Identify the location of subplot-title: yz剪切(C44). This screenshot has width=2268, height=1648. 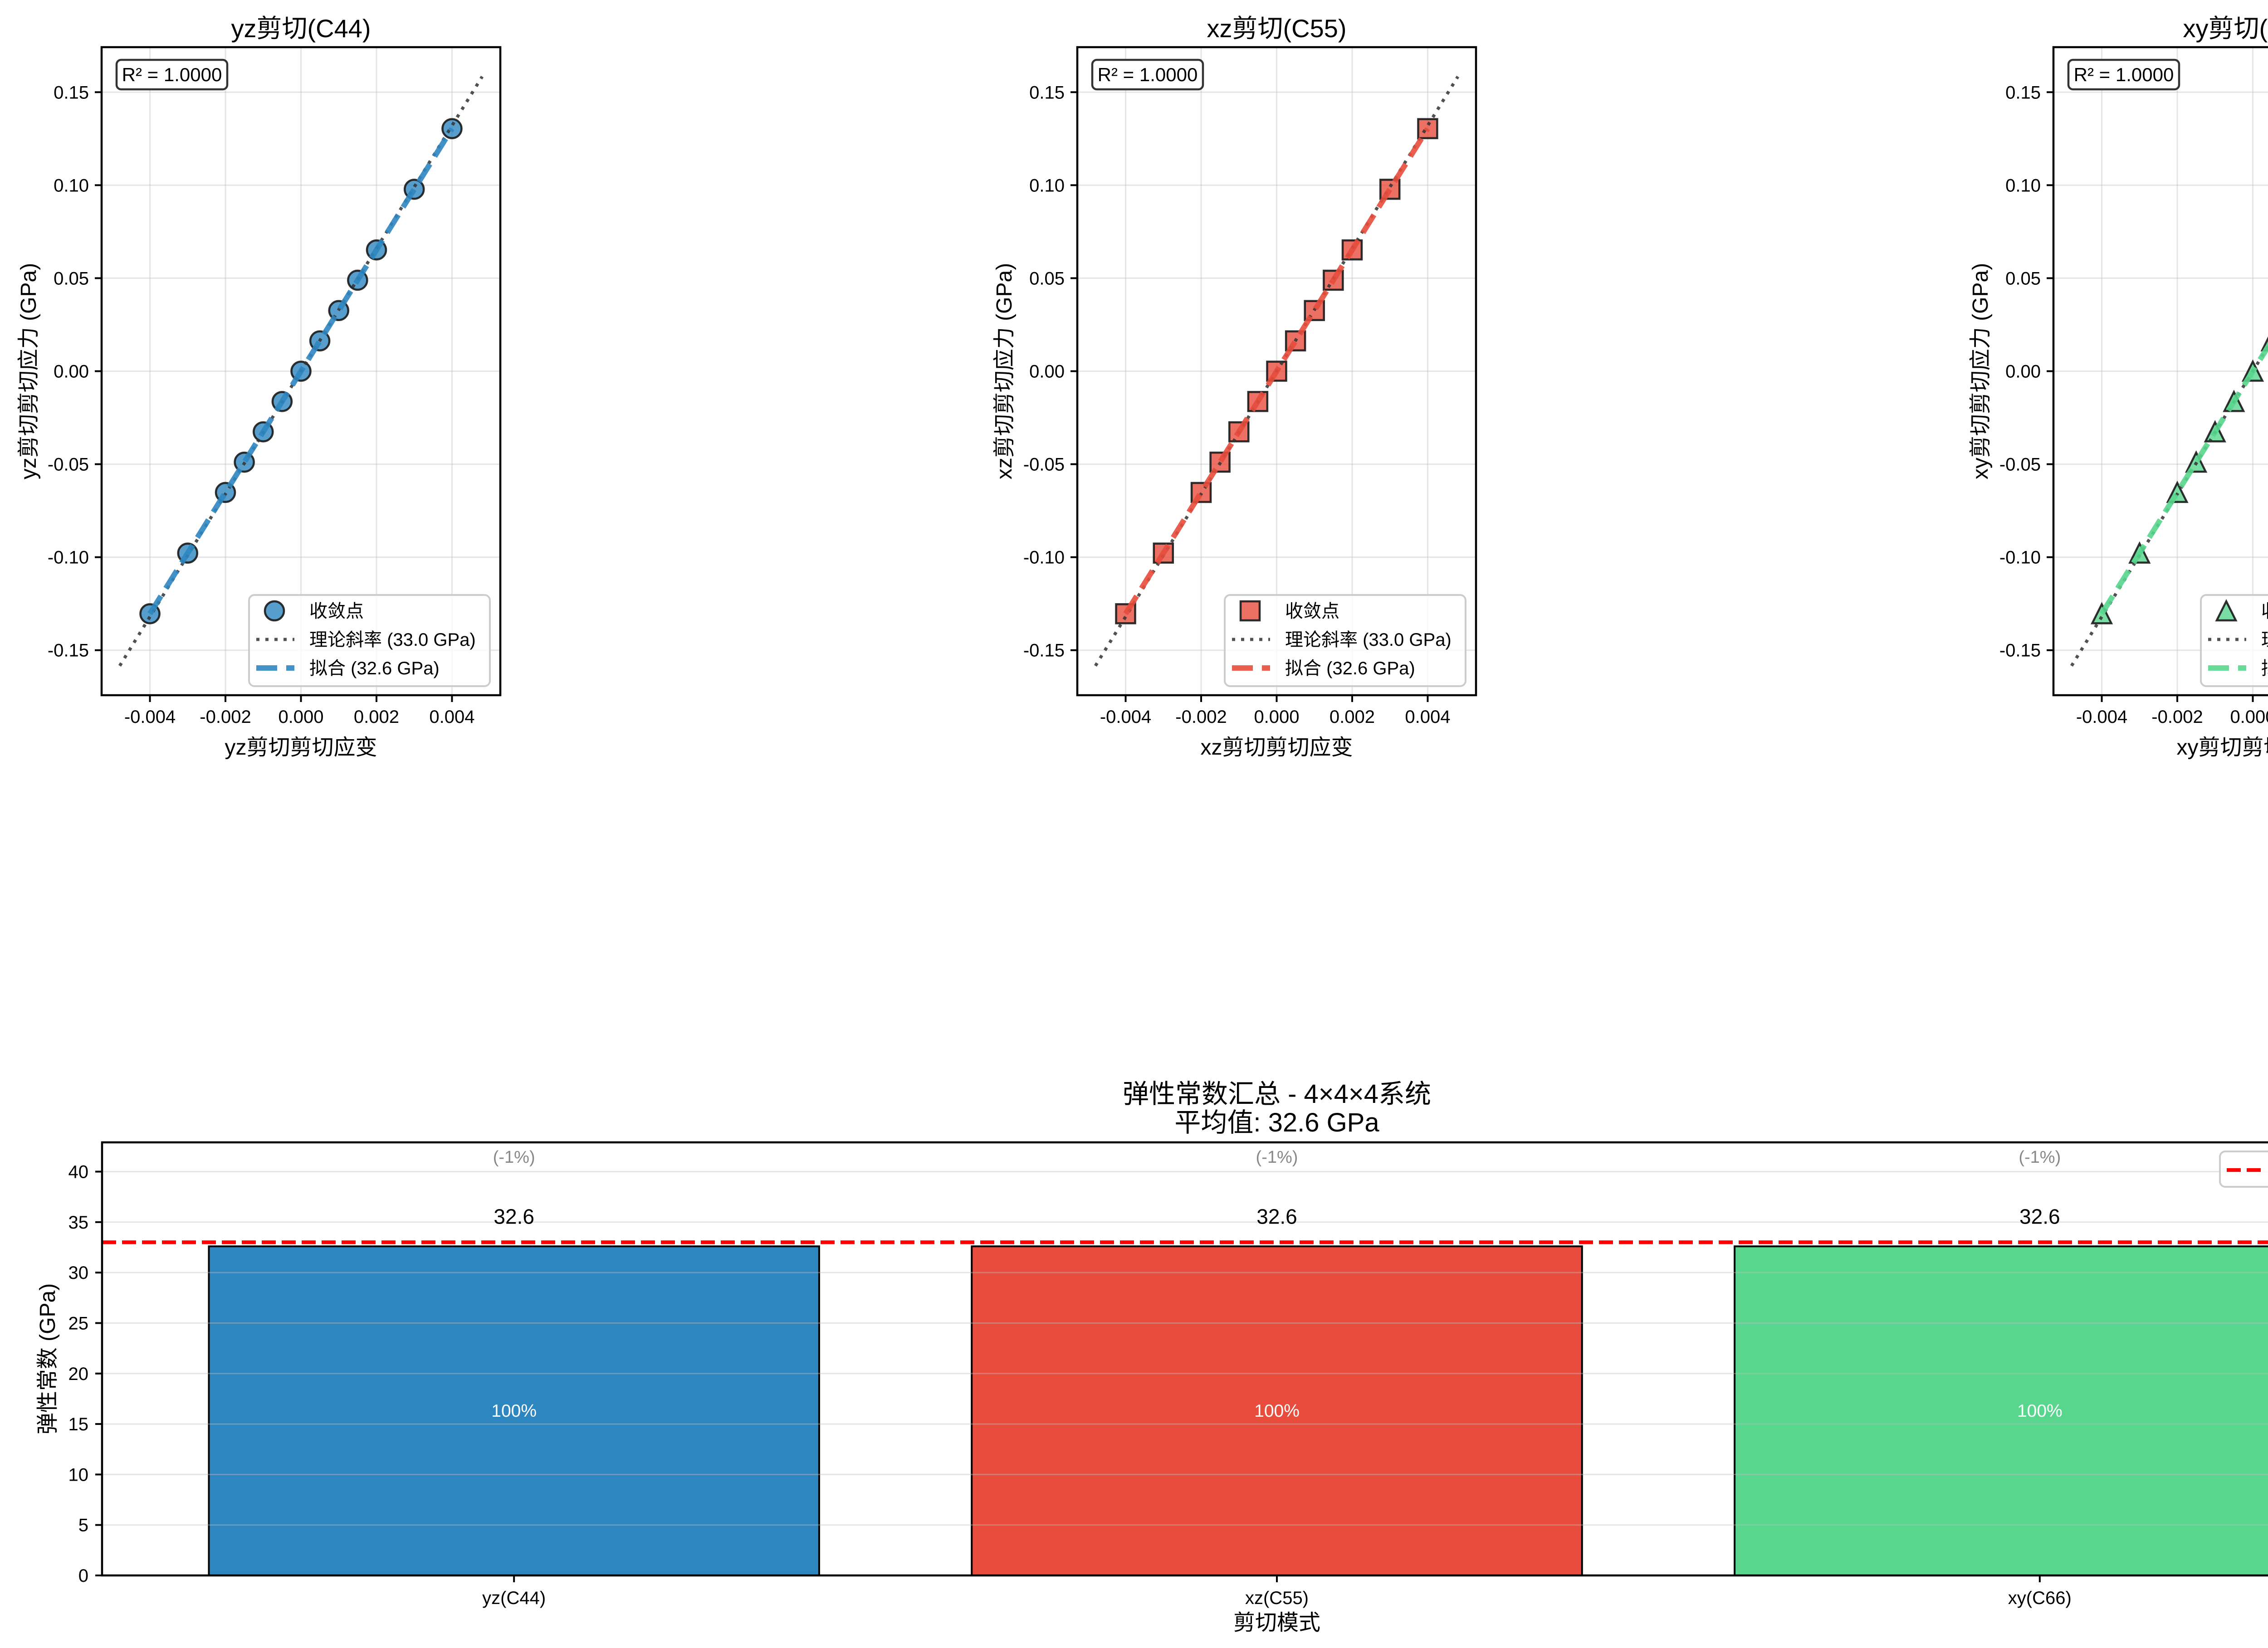
(301, 28).